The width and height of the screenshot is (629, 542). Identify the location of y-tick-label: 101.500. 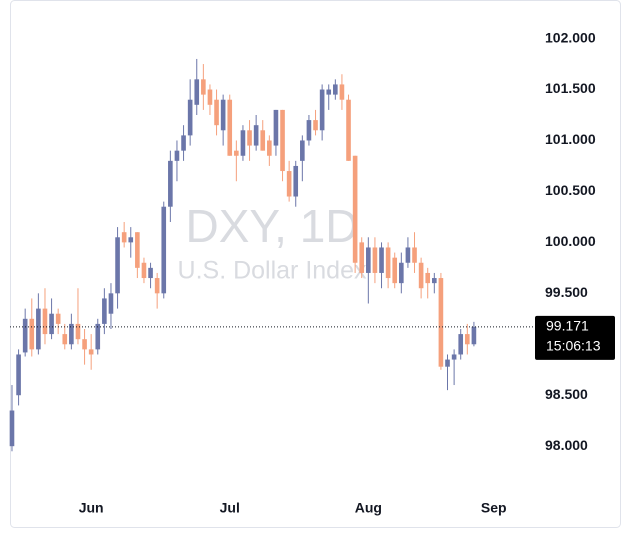
(570, 88).